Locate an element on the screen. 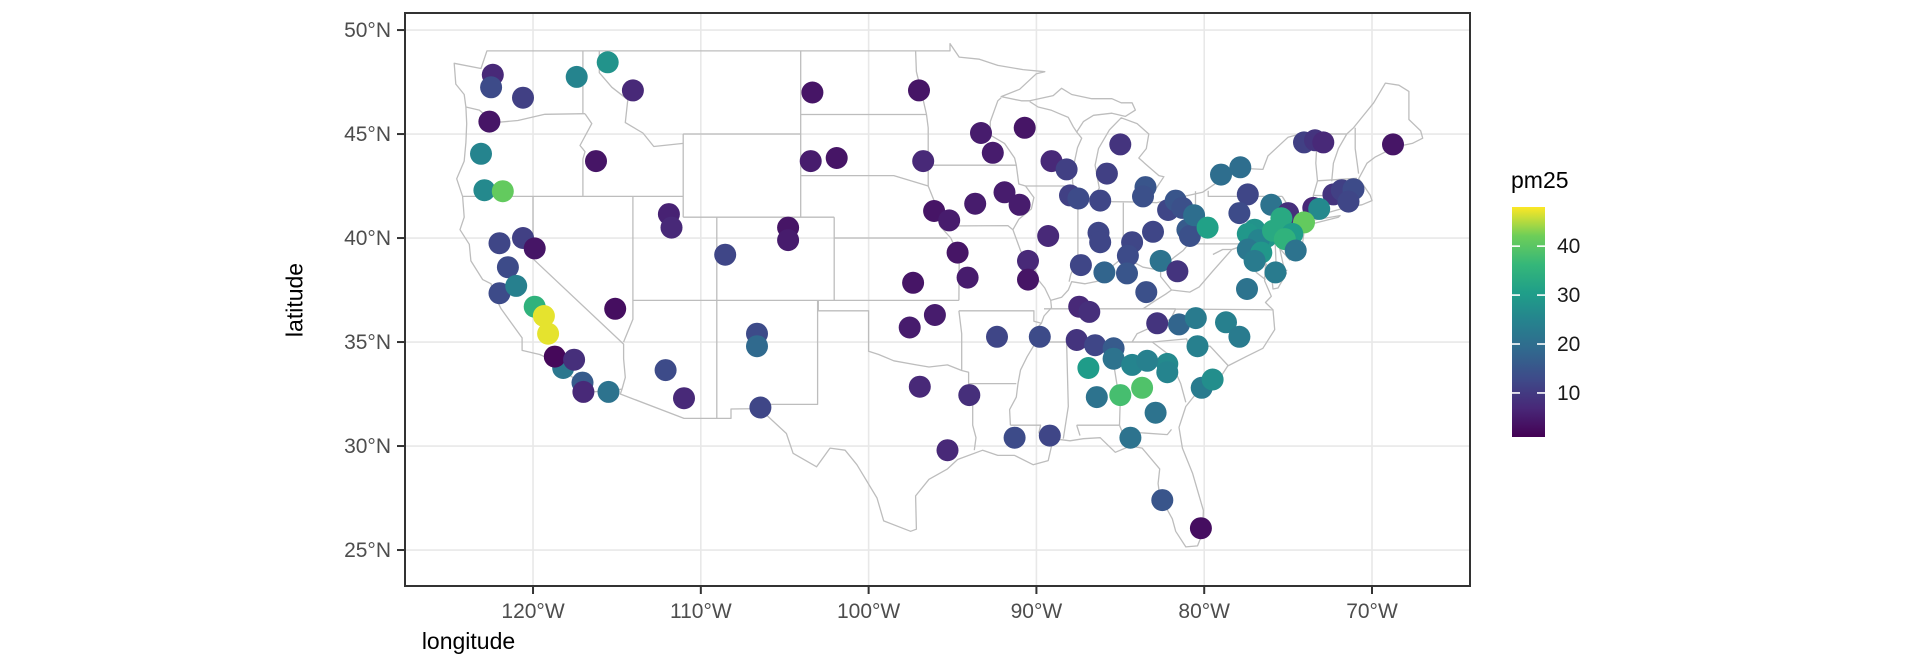 The height and width of the screenshot is (672, 1920). y-tick-label: 30°N is located at coordinates (367, 446).